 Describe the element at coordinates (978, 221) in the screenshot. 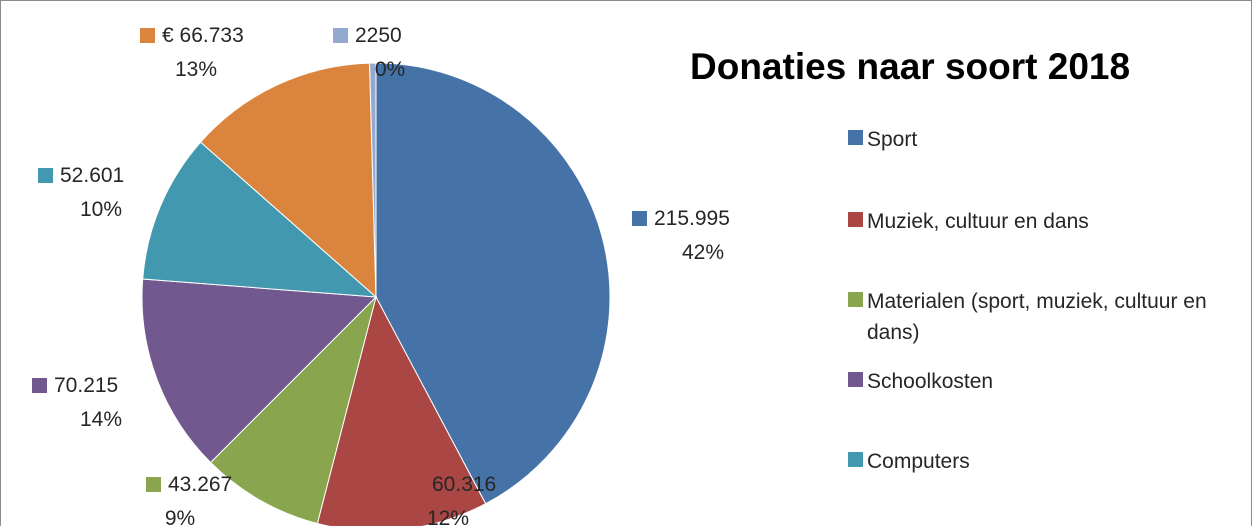

I see `legend-label-2: Muziek, cultuur en dans` at that location.